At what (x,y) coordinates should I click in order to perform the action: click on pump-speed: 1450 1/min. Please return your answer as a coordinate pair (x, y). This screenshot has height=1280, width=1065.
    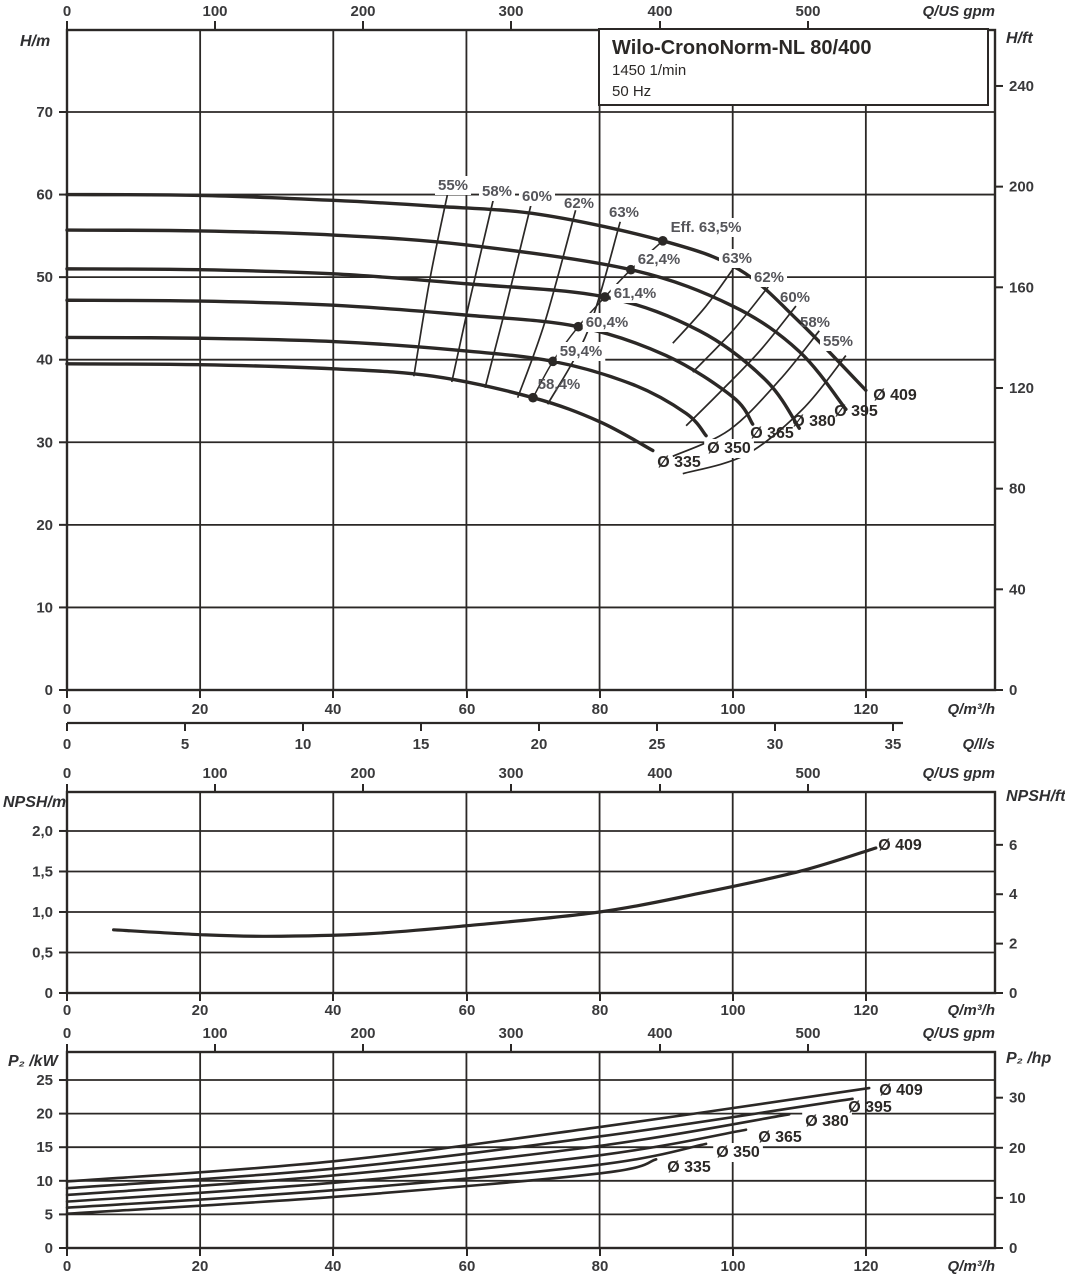
    Looking at the image, I should click on (649, 70).